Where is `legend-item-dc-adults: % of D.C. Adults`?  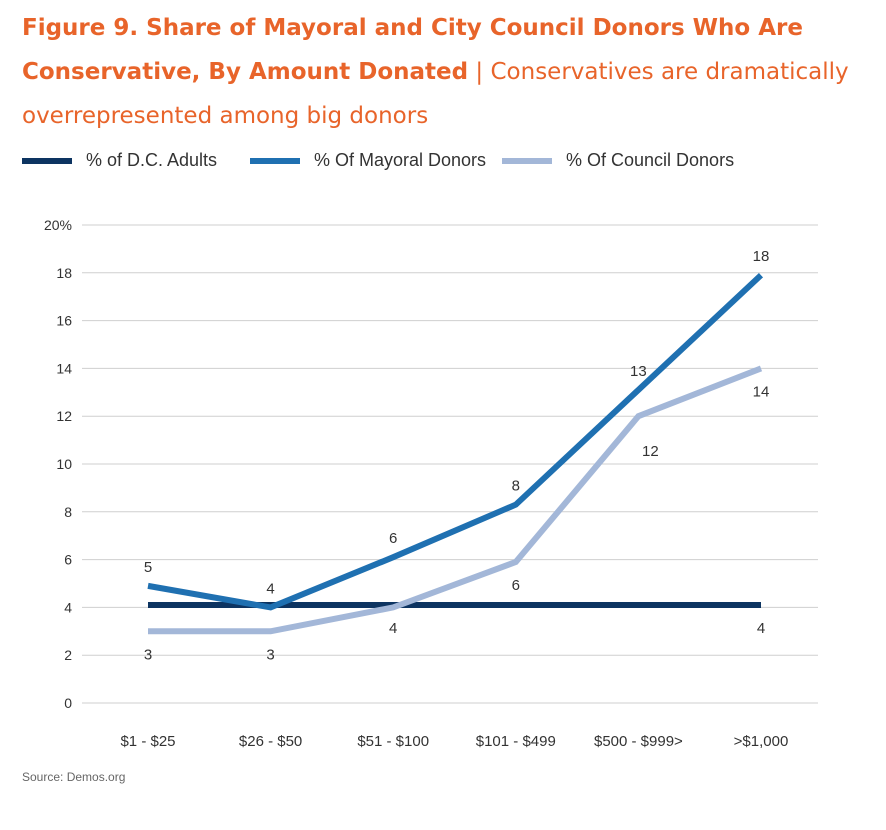
legend-item-dc-adults: % of D.C. Adults is located at coordinates (119, 160).